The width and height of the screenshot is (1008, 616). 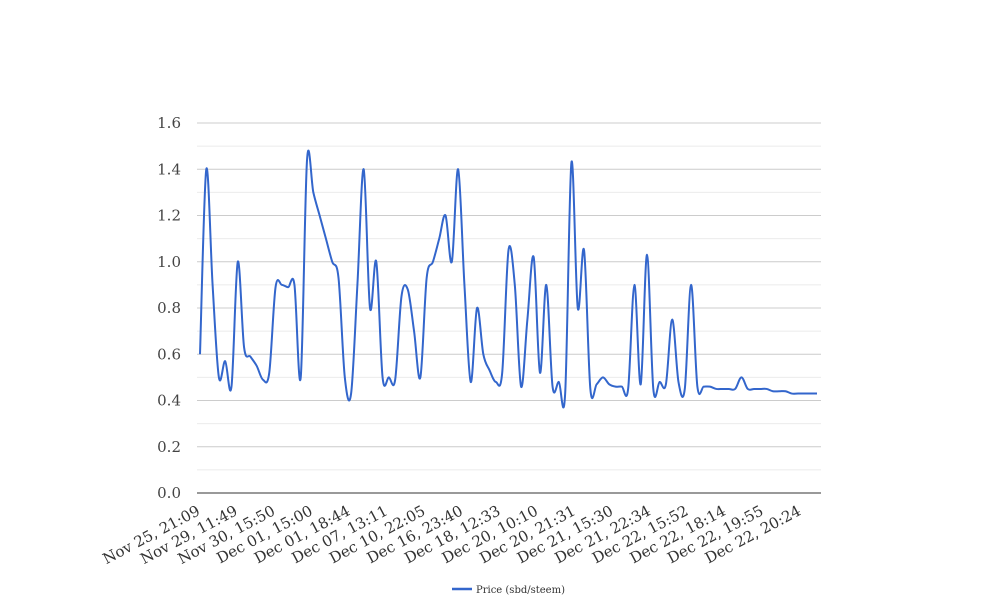 I want to click on y-tick-label: 1.4, so click(x=169, y=169).